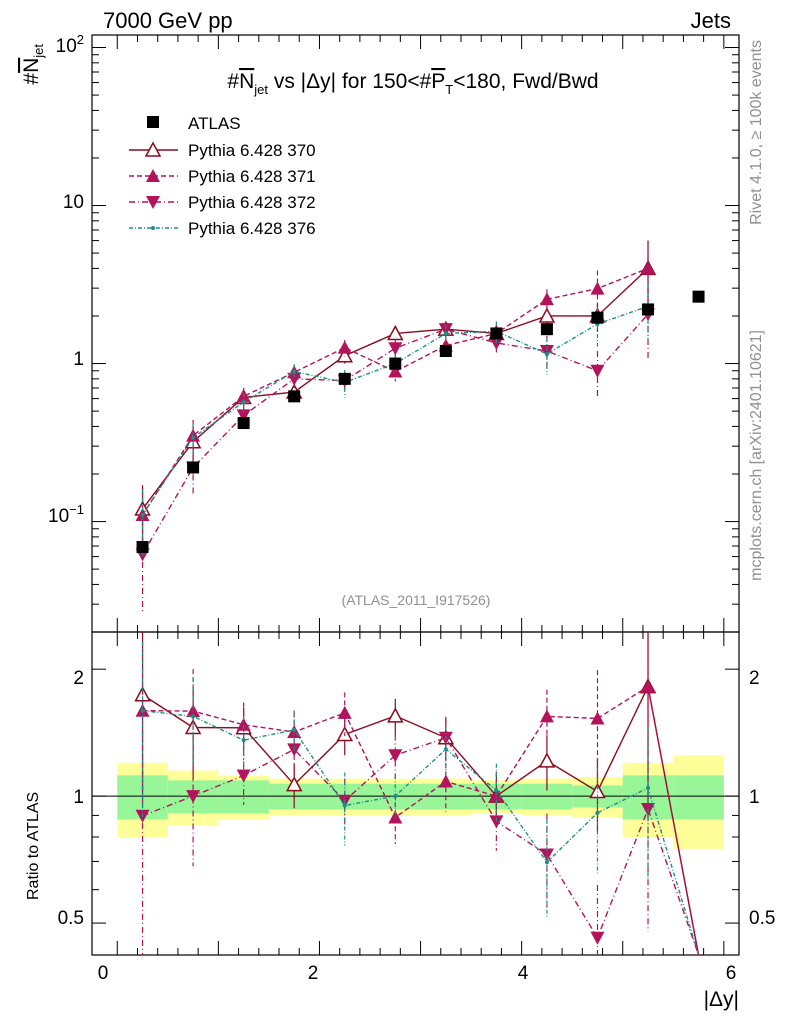 Image resolution: width=786 pixels, height=1024 pixels. I want to click on uncertainty-band-inner, so click(698, 797).